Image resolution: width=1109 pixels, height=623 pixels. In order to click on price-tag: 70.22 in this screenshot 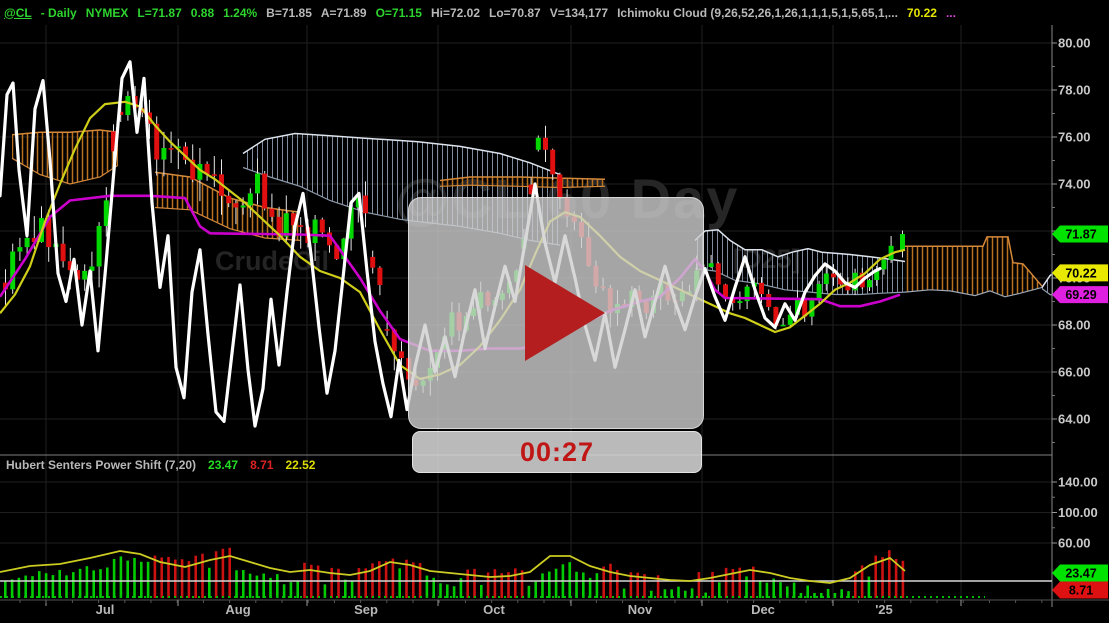, I will do `click(1080, 273)`.